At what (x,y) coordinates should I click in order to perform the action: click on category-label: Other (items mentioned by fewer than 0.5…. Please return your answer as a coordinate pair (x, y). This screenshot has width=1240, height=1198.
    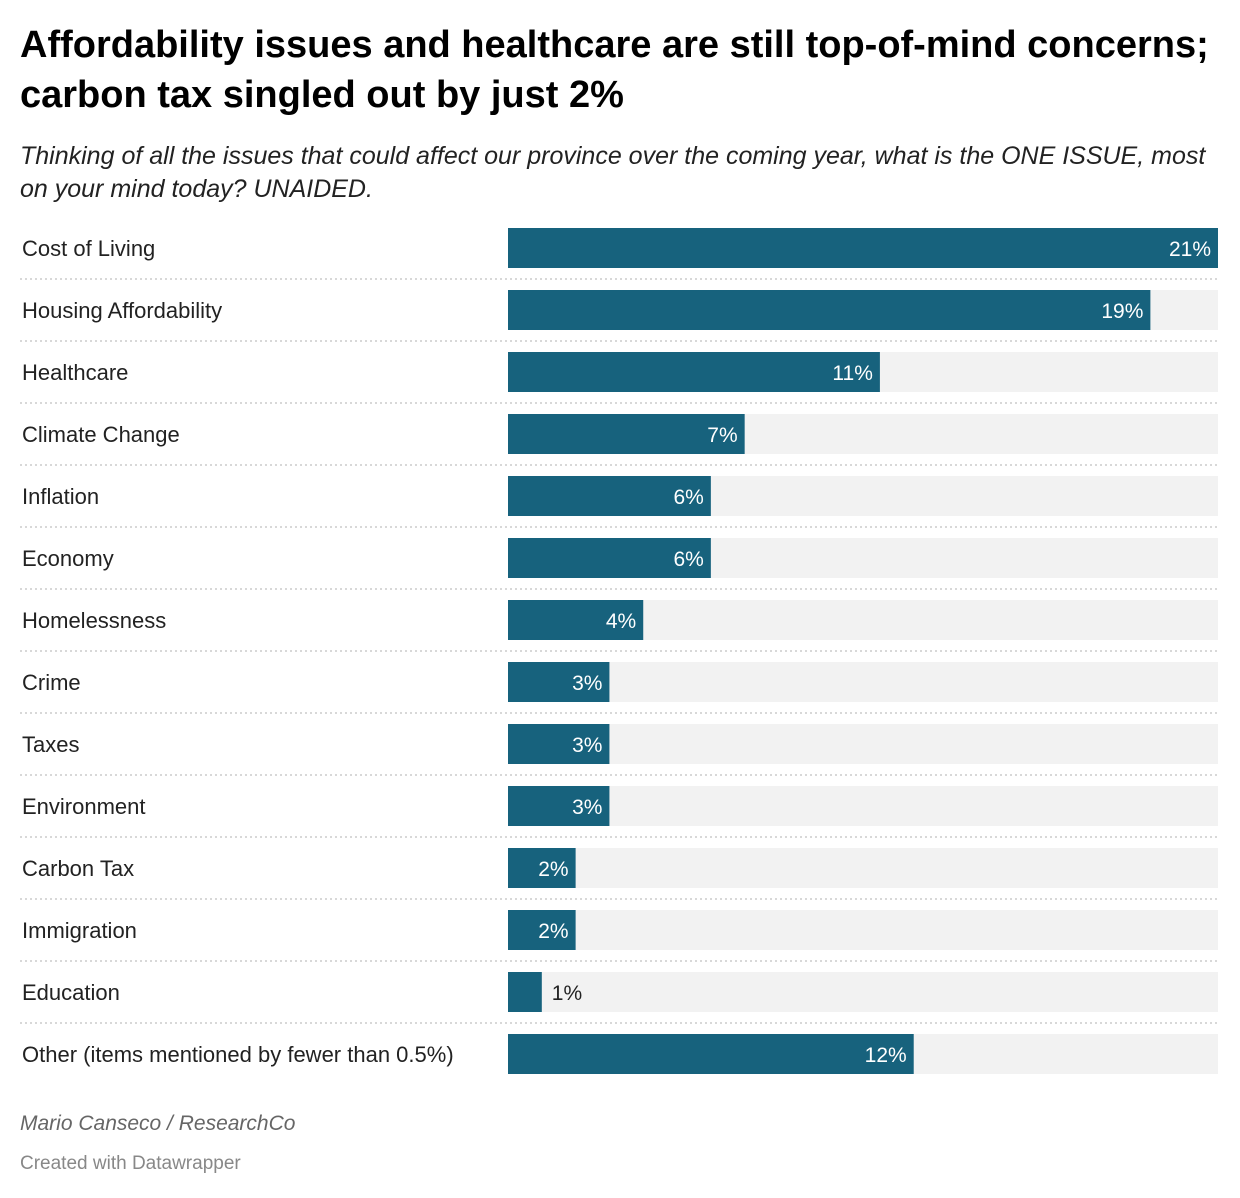
    Looking at the image, I should click on (238, 1054).